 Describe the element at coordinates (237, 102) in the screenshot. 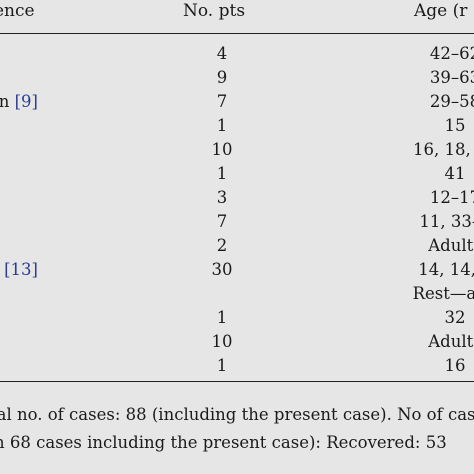

I see `table-row: n [9] 7 29–58` at that location.